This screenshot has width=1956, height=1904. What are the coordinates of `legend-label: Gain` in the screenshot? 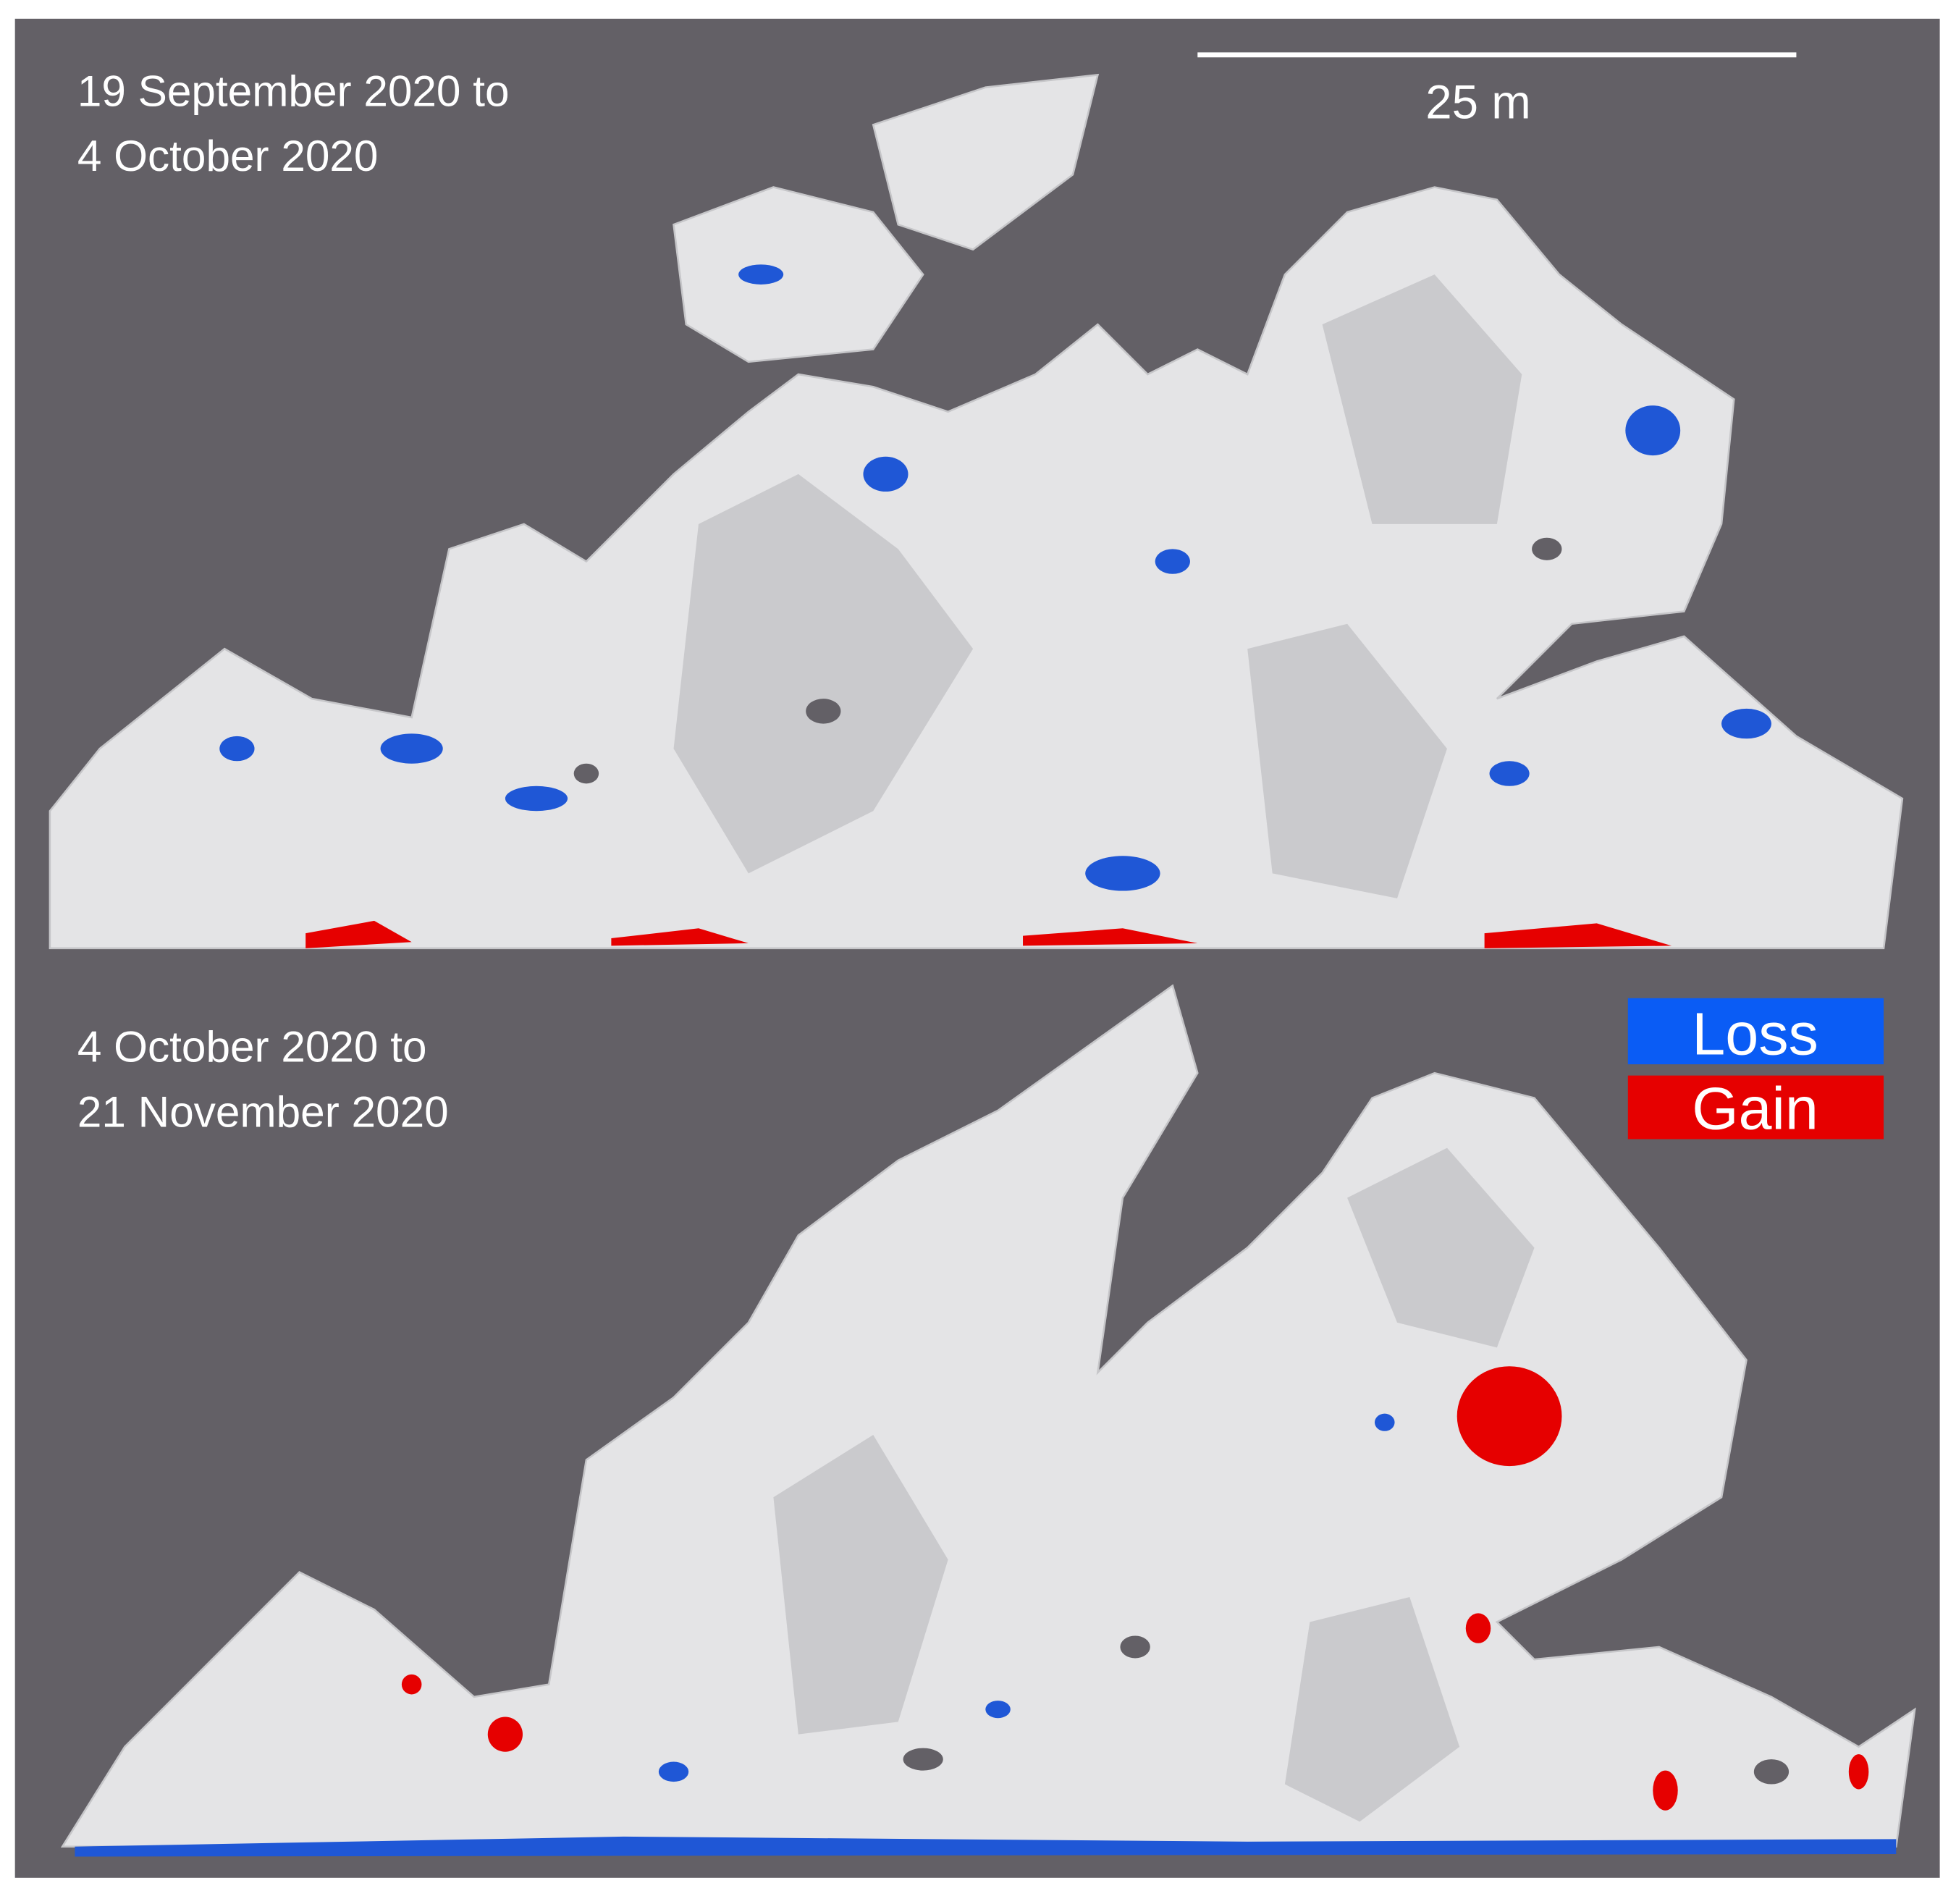 It's located at (1755, 1108).